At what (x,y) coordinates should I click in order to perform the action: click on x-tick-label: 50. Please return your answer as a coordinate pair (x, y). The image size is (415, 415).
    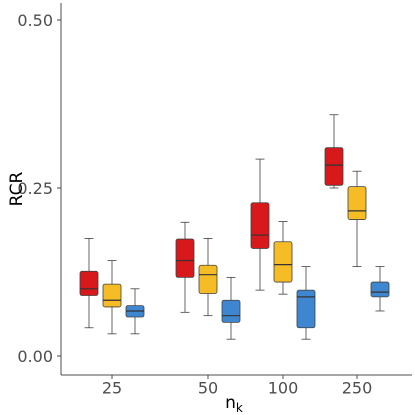
    Looking at the image, I should click on (208, 388).